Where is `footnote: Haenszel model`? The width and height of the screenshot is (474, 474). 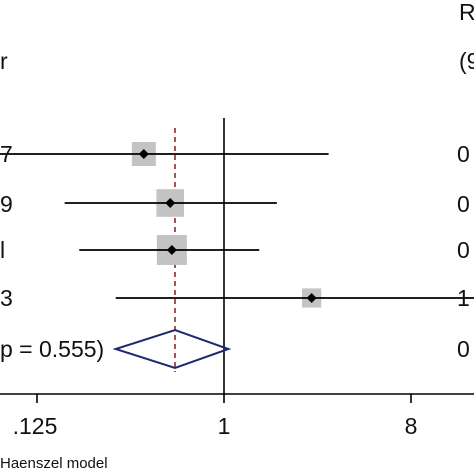 footnote: Haenszel model is located at coordinates (54, 463).